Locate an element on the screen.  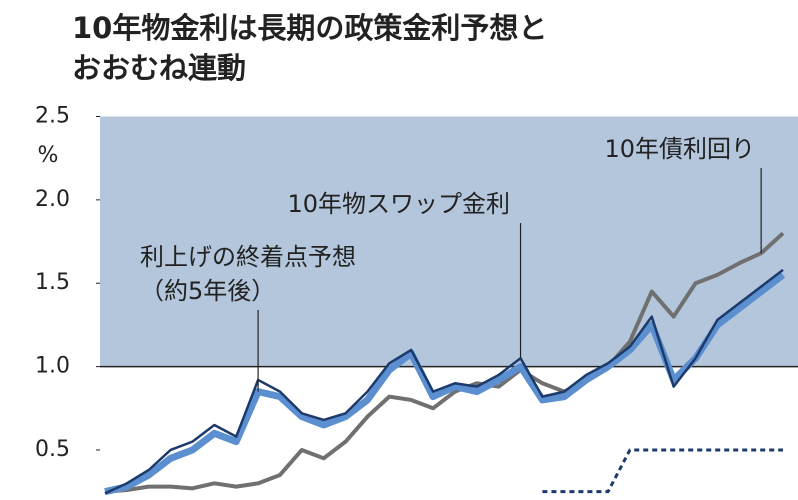
y-tick-label: 1.0 is located at coordinates (52, 366).